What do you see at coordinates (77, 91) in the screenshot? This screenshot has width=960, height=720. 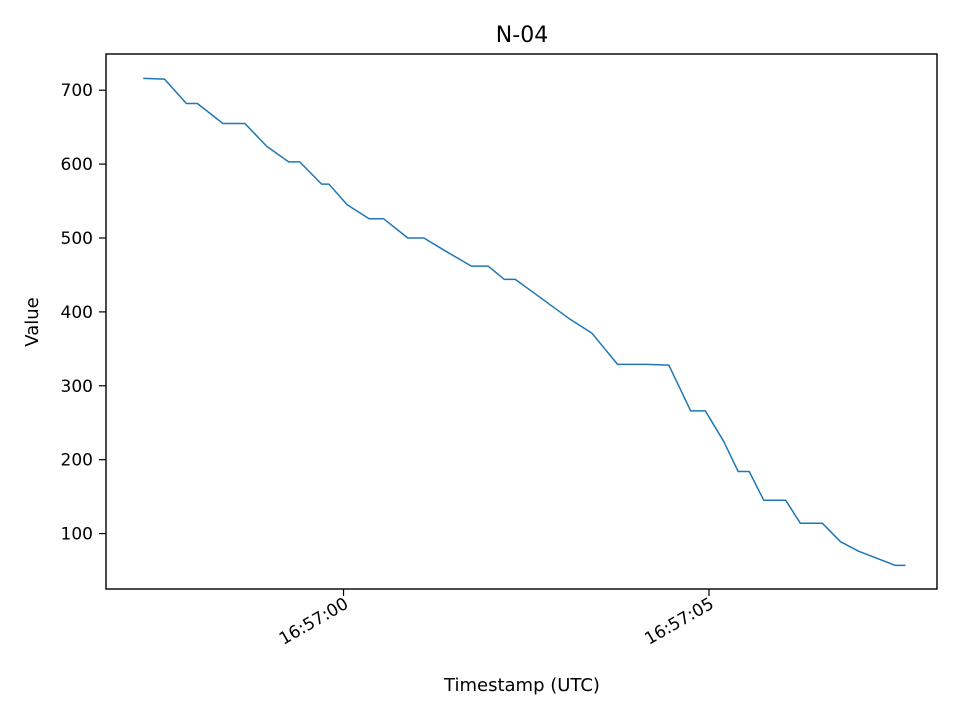 I see `y-tick-label: 700` at bounding box center [77, 91].